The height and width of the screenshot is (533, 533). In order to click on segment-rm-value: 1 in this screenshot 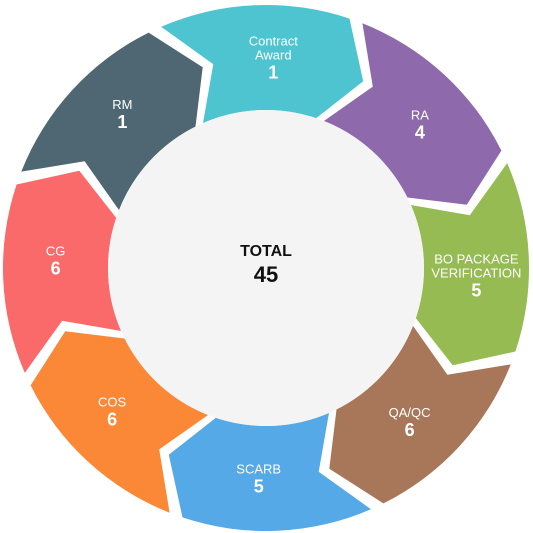, I will do `click(122, 122)`.